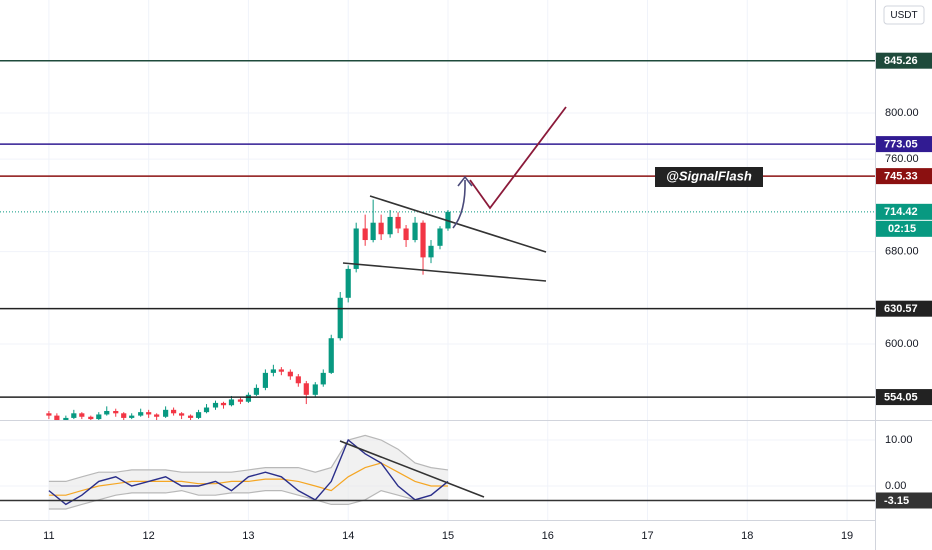  What do you see at coordinates (901, 212) in the screenshot?
I see `level-label: 714.42` at bounding box center [901, 212].